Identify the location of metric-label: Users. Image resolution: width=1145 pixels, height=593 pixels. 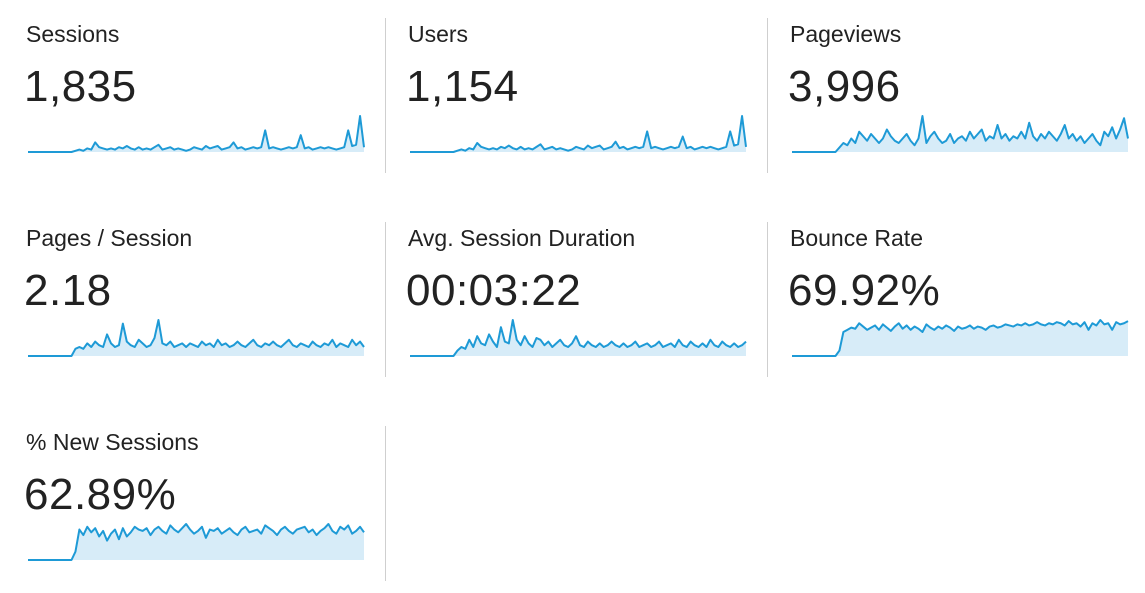
(438, 34).